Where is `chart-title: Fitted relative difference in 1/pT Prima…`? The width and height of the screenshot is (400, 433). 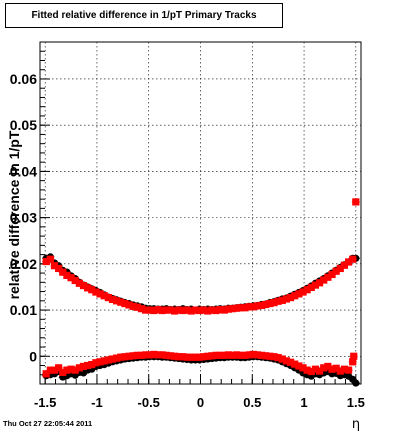
chart-title: Fitted relative difference in 1/pT Prima… is located at coordinates (144, 15).